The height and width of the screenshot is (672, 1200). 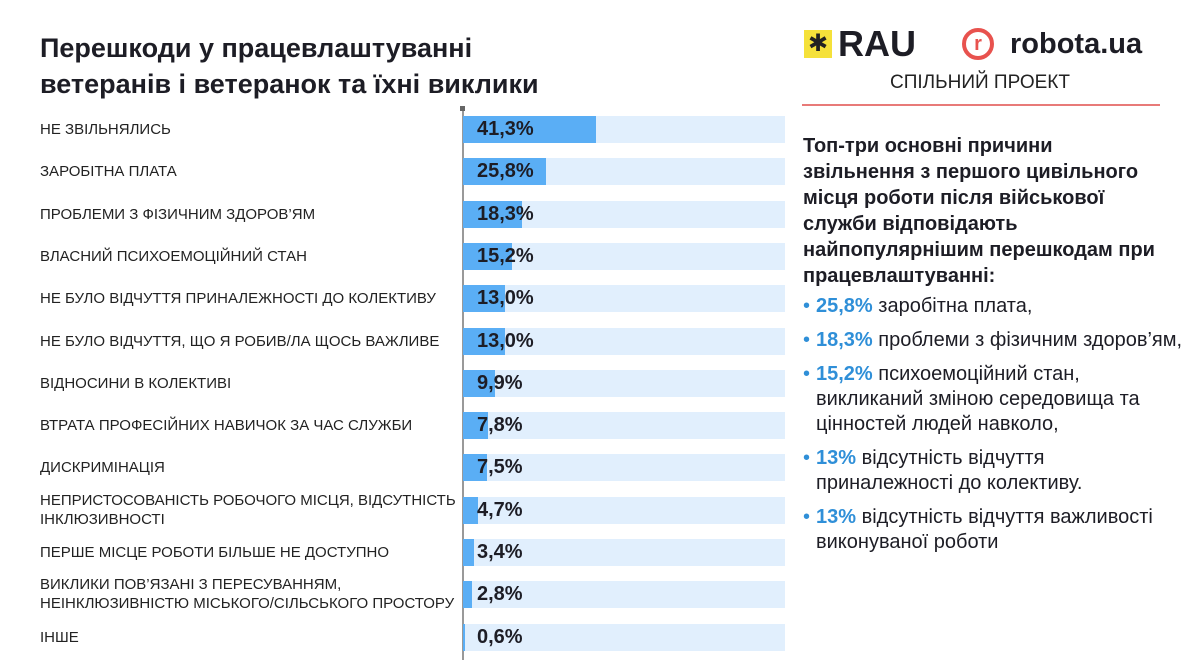 What do you see at coordinates (978, 44) in the screenshot?
I see `robota-logo-icon: r` at bounding box center [978, 44].